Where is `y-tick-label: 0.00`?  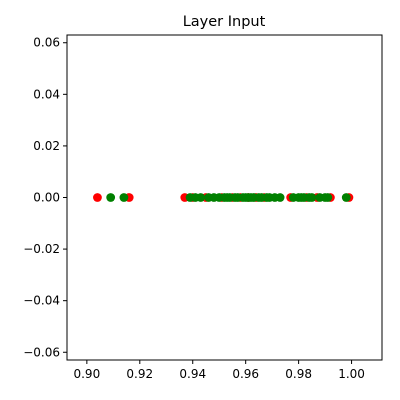
y-tick-label: 0.00 is located at coordinates (46, 198).